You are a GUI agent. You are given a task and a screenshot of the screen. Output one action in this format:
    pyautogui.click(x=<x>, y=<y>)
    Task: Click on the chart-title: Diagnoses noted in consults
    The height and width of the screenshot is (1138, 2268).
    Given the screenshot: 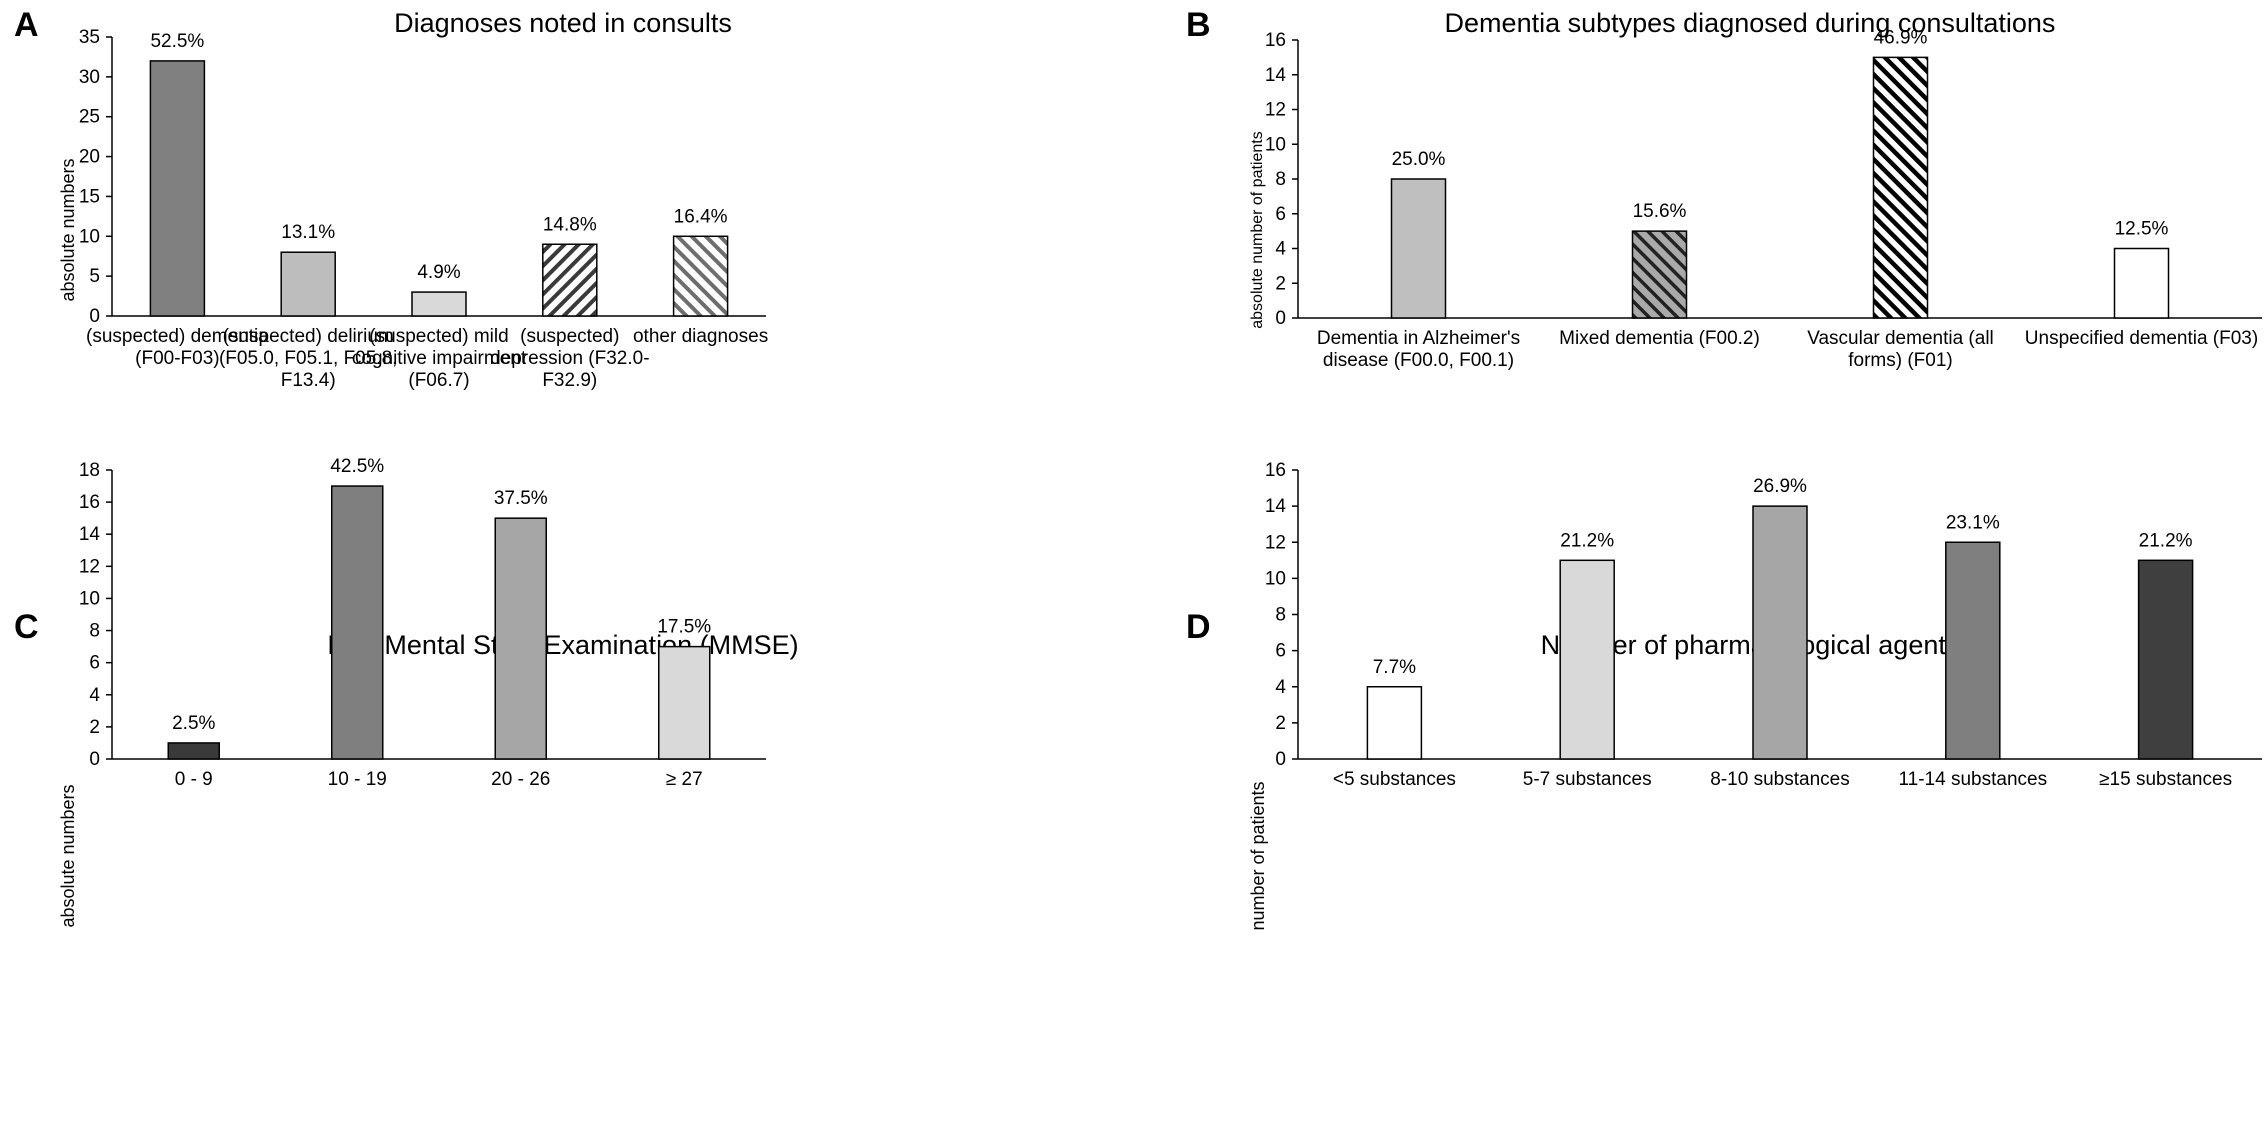 What is the action you would take?
    pyautogui.click(x=563, y=23)
    